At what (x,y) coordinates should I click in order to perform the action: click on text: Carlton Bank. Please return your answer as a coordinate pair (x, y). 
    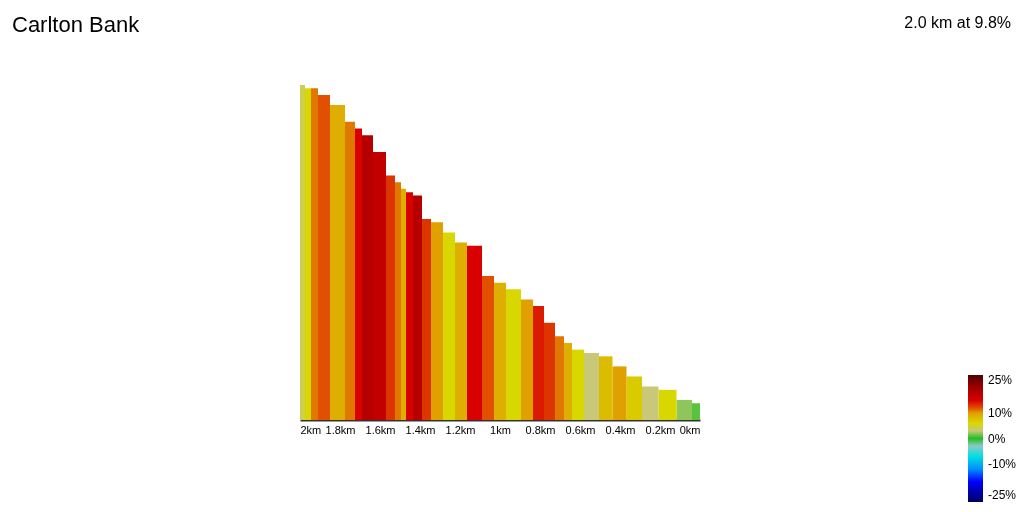
    Looking at the image, I should click on (76, 24).